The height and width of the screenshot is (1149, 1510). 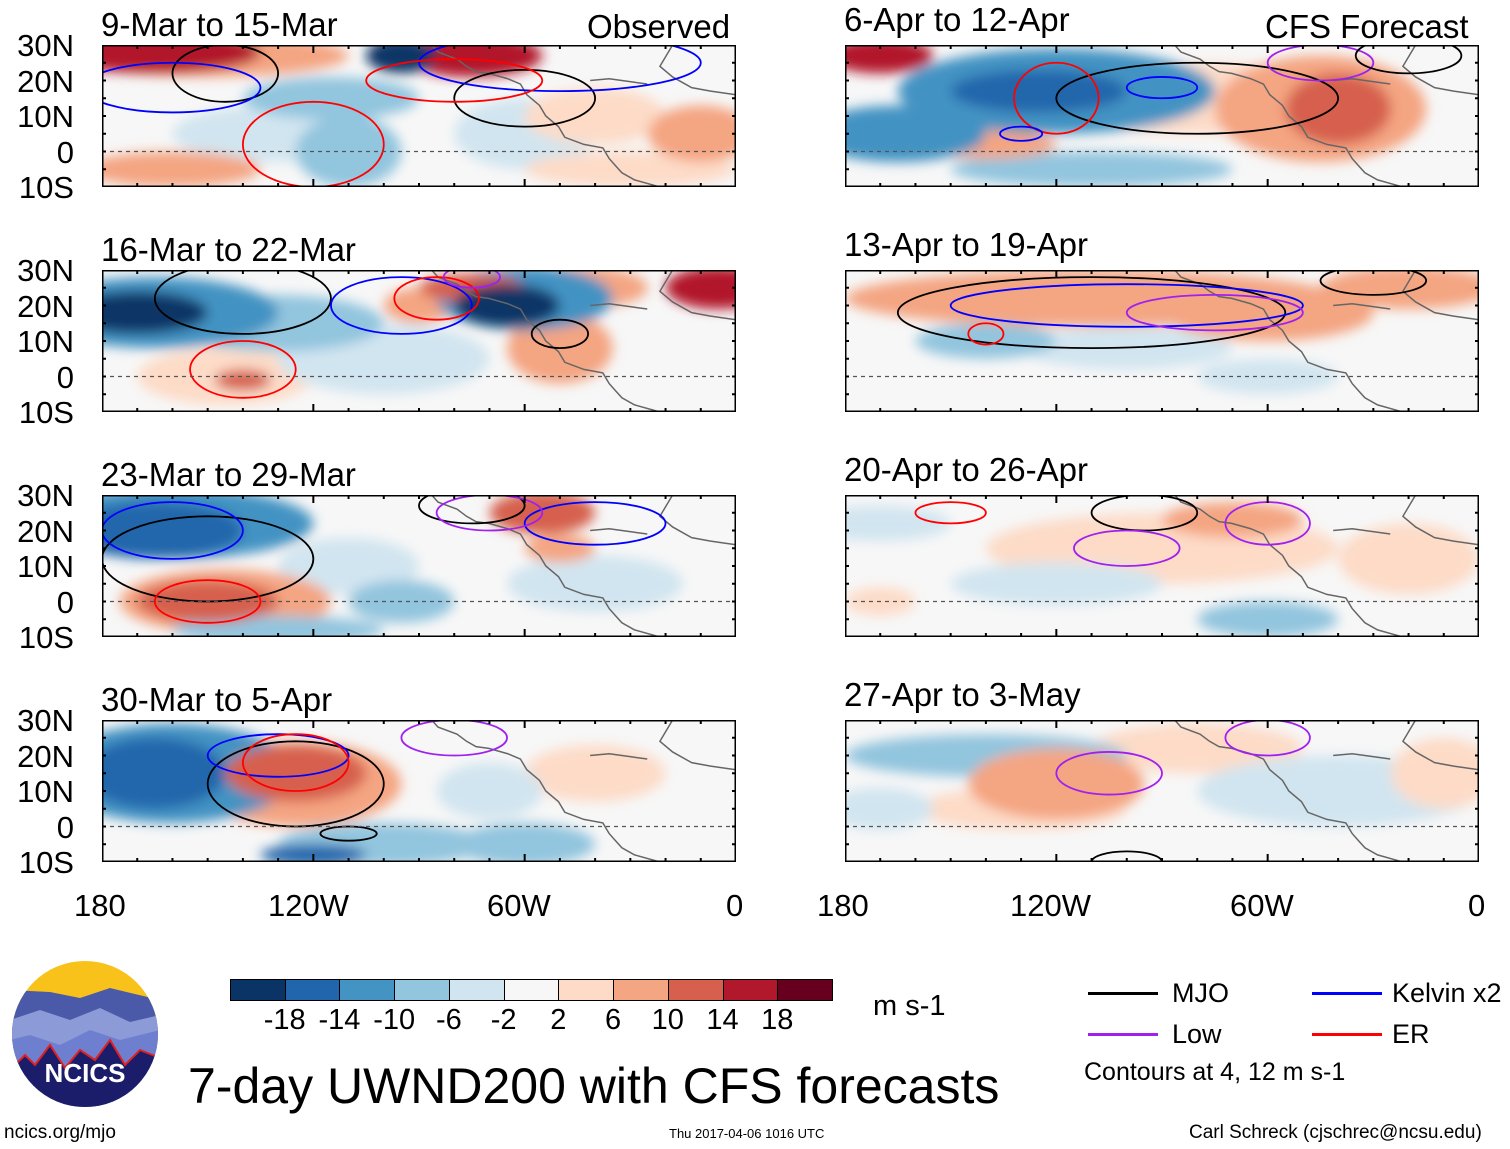 I want to click on lon-tick-left-60w: 60W, so click(x=519, y=905).